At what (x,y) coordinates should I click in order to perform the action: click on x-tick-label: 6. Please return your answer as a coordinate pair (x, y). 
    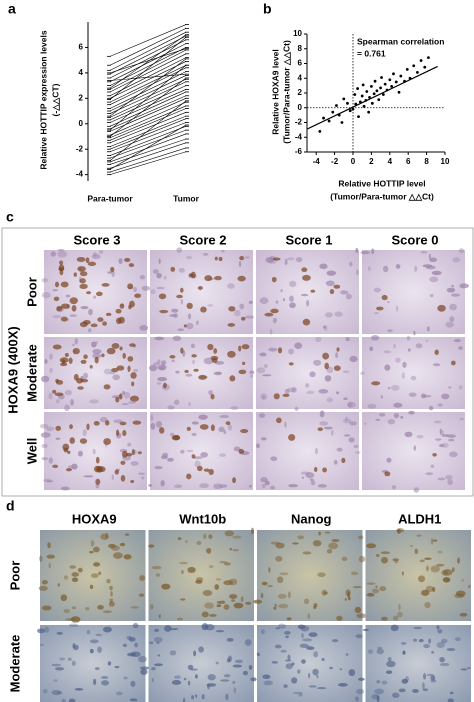
    Looking at the image, I should click on (408, 161).